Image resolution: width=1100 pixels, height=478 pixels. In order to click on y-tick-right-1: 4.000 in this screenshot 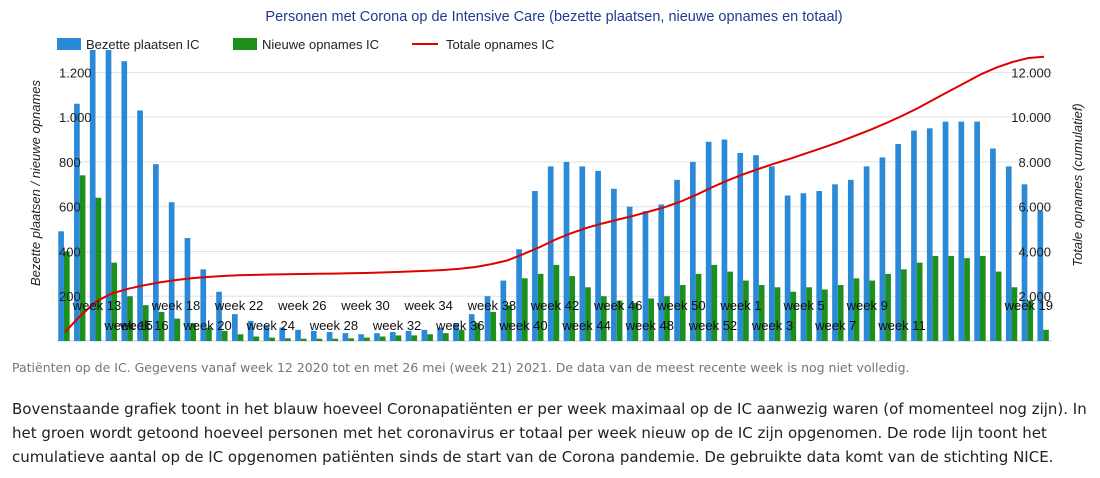, I will do `click(1034, 251)`.